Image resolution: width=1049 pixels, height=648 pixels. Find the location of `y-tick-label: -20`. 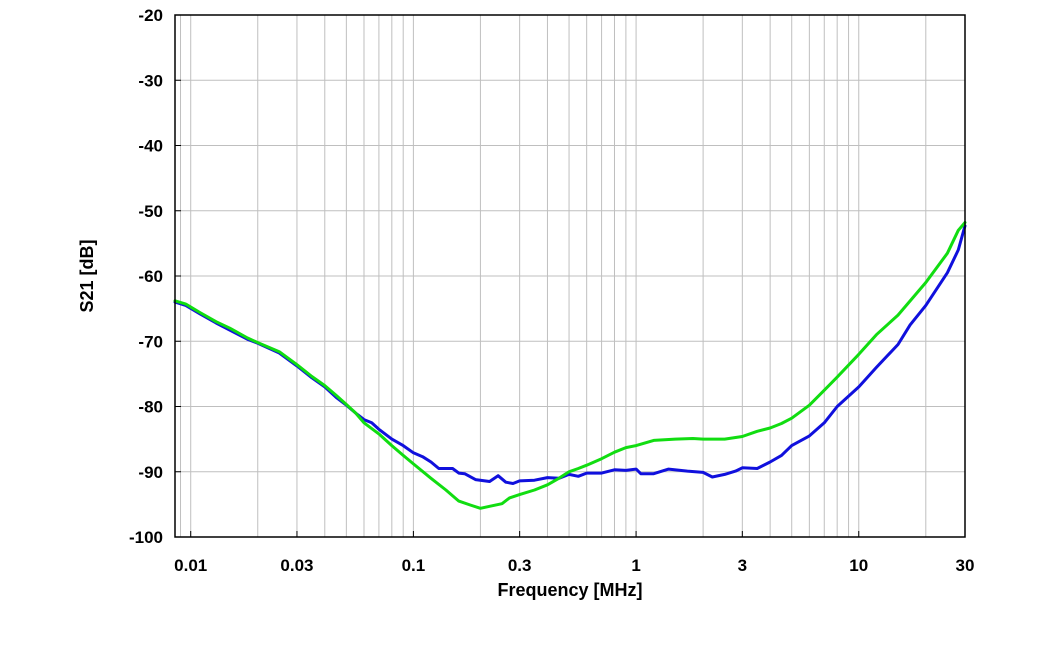

y-tick-label: -20 is located at coordinates (150, 15).